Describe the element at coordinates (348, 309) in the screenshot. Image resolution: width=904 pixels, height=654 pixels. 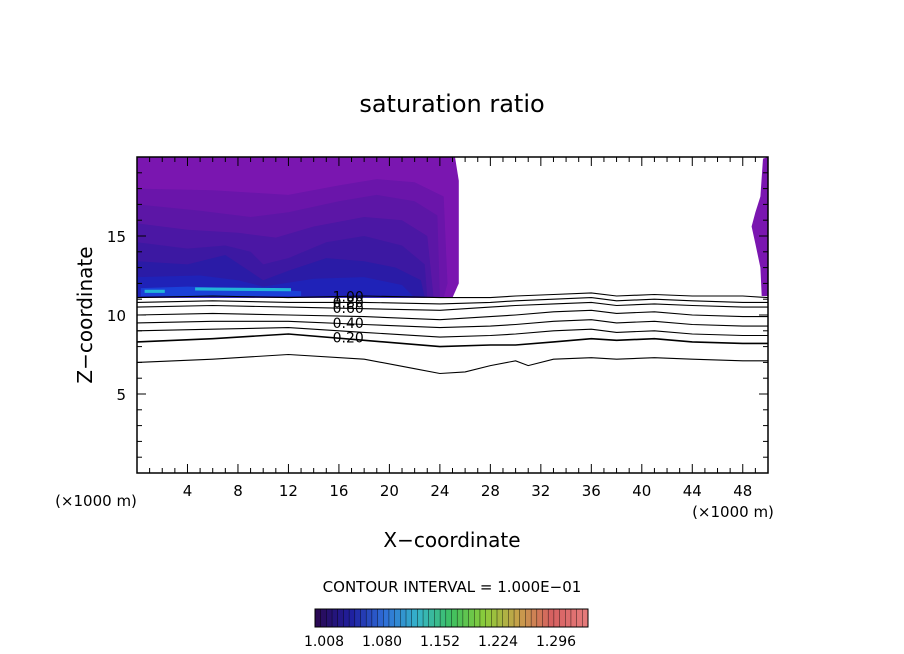
I see `contour-label: 0.60` at that location.